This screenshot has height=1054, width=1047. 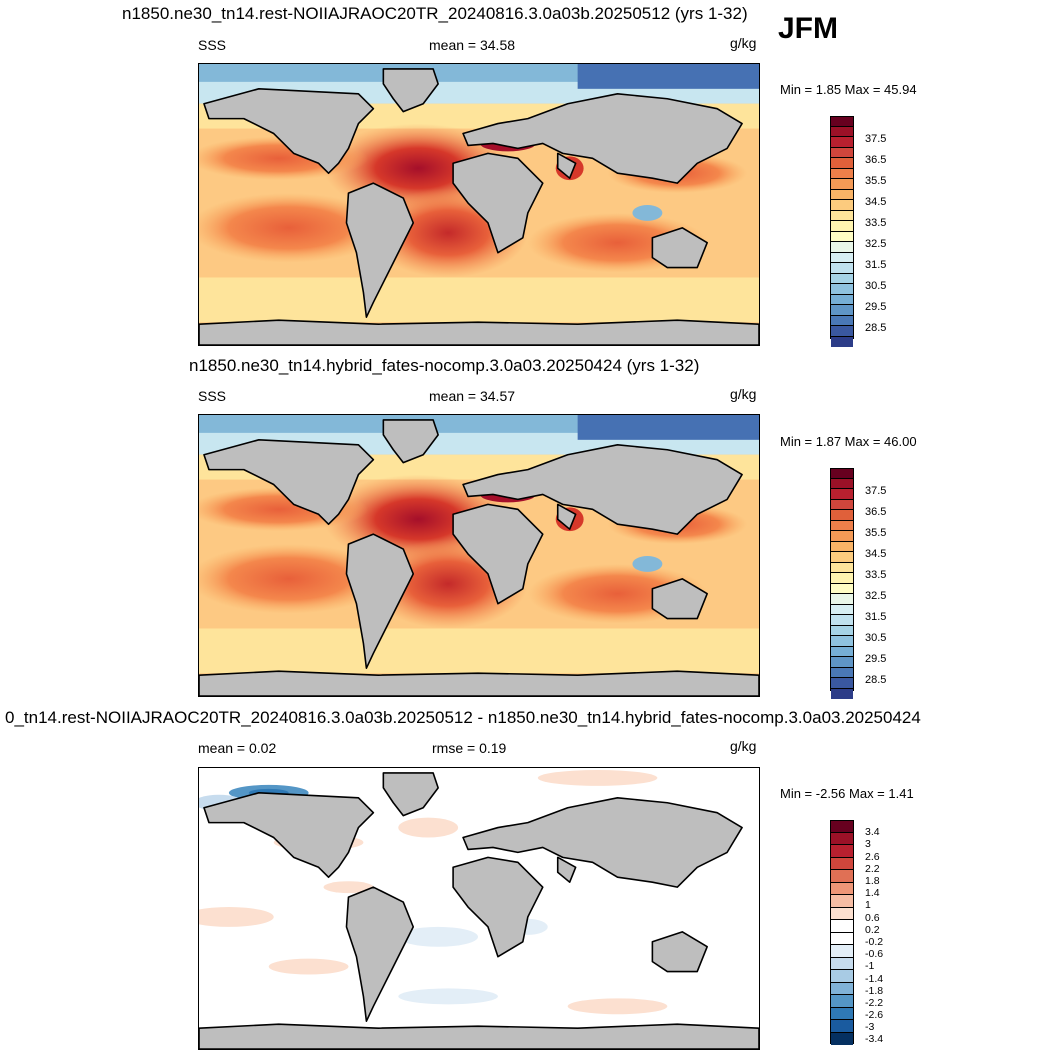 What do you see at coordinates (876, 160) in the screenshot?
I see `panel1-tick: 36.5` at bounding box center [876, 160].